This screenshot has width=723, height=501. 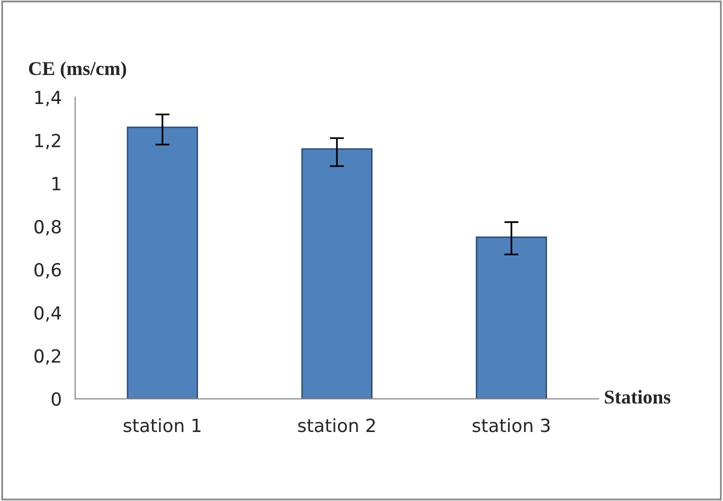 I want to click on y-axis-title: CE (ms/cm), so click(x=77, y=70).